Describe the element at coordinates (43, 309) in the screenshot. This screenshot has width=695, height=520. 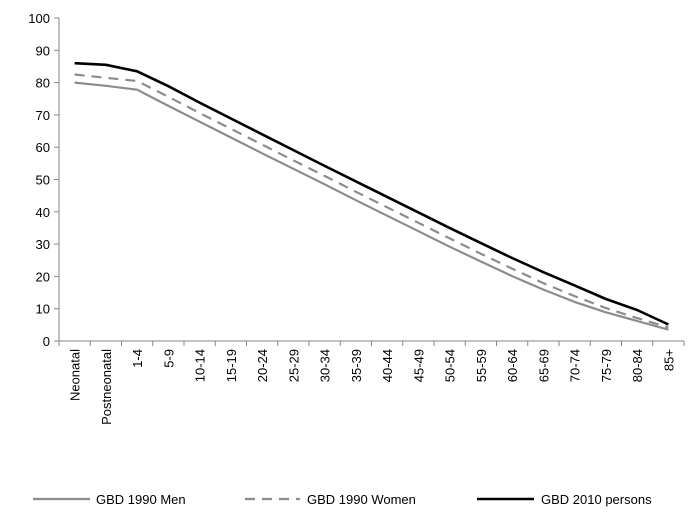
I see `y-tick-label: 10` at that location.